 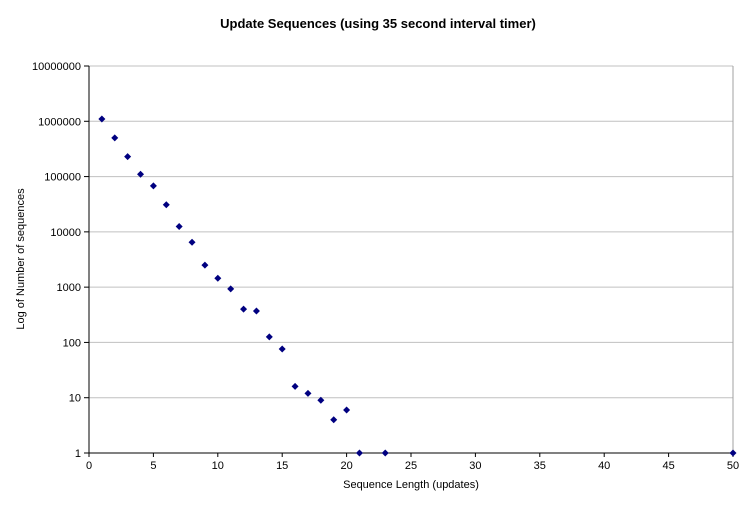 What do you see at coordinates (75, 399) in the screenshot?
I see `y-tick-label: 10` at bounding box center [75, 399].